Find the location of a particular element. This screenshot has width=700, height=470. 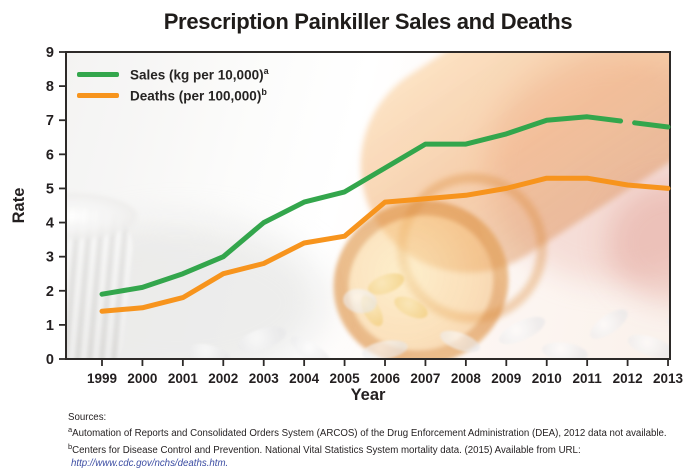

legend-label-deaths: Deaths (per 100,000)b is located at coordinates (198, 95).